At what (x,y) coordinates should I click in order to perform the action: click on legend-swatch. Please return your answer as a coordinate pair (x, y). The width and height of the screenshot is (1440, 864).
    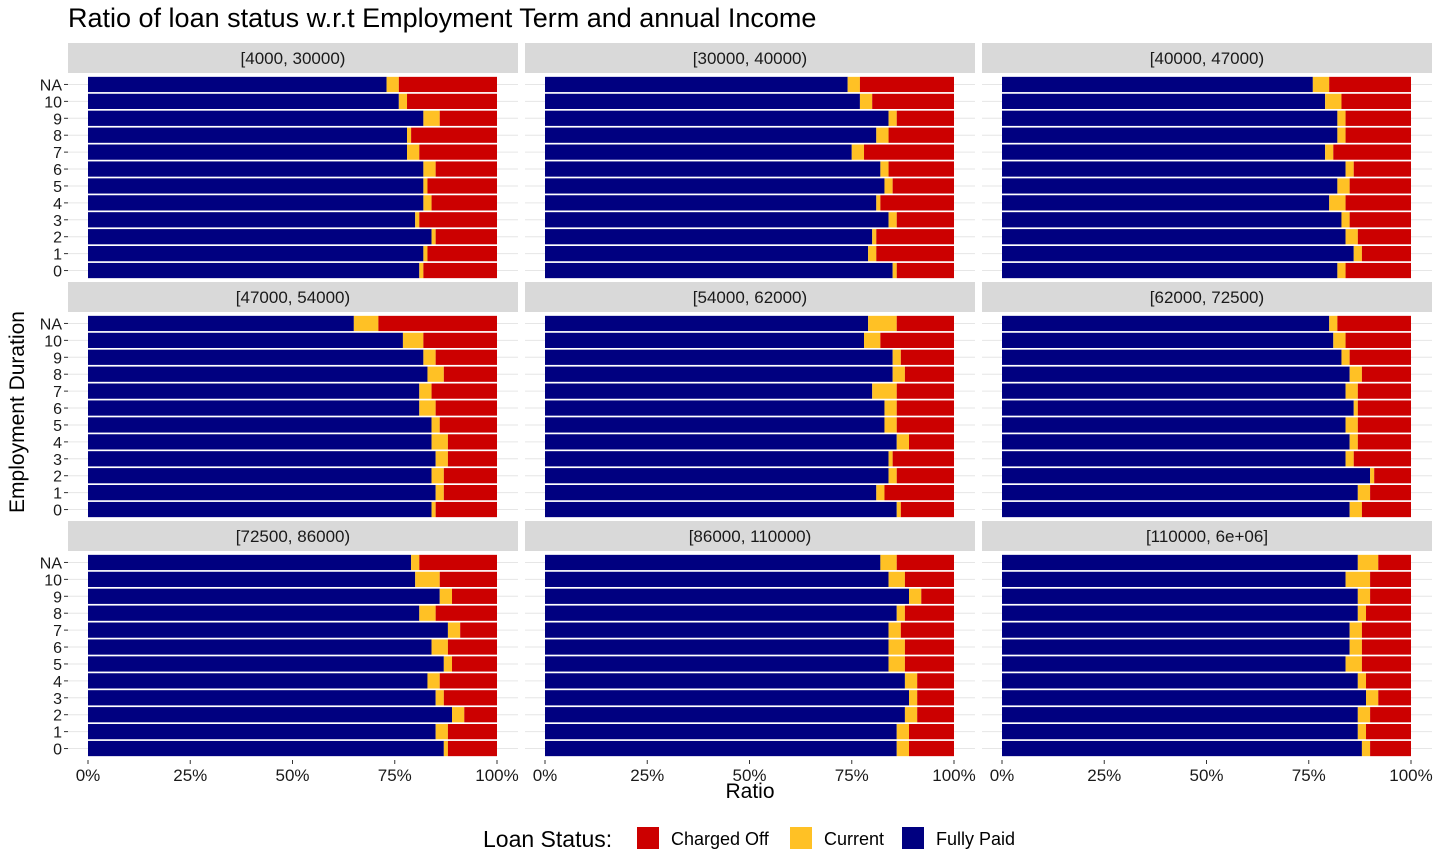
    Looking at the image, I should click on (913, 838).